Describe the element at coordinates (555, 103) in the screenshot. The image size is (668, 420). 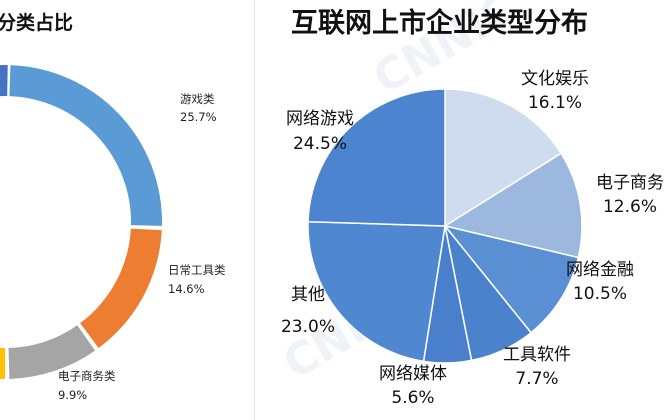
I see `slice-value: 16.1%` at that location.